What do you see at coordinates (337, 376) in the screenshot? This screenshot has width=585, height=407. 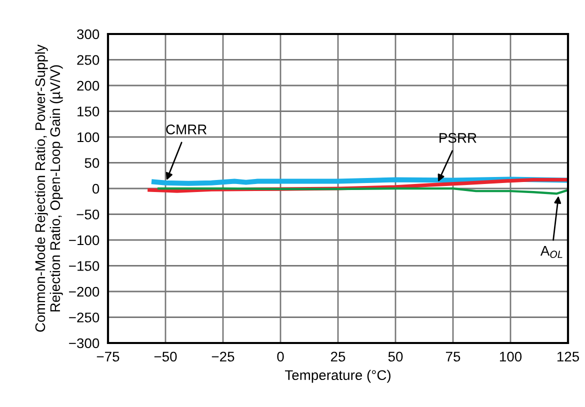 I see `x-axis-title: Temperature (°C)` at bounding box center [337, 376].